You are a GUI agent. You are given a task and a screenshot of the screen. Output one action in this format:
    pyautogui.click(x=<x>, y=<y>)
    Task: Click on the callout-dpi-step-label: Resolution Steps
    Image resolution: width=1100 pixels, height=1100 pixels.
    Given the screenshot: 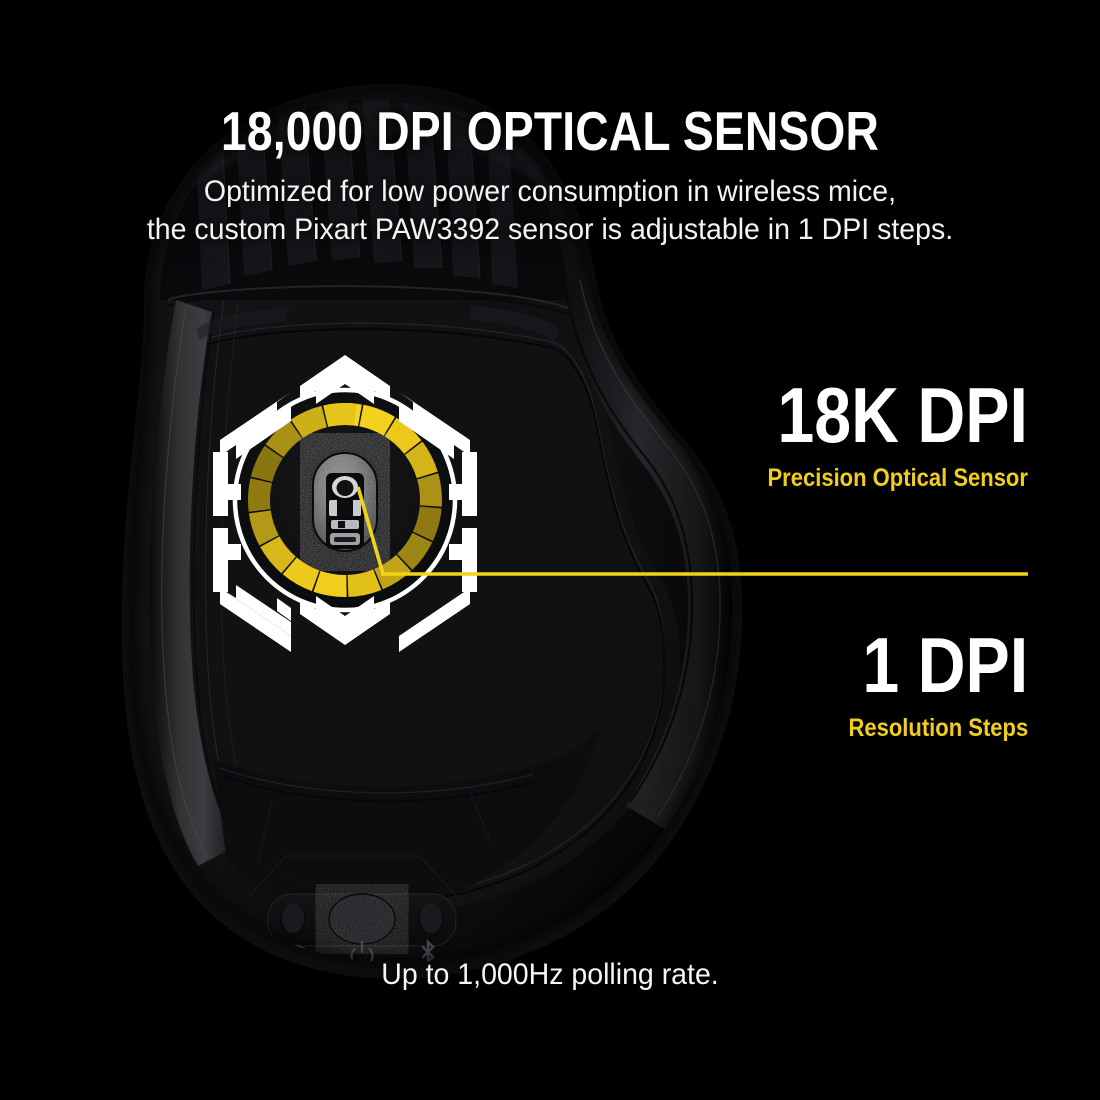 What is the action you would take?
    pyautogui.click(x=938, y=728)
    